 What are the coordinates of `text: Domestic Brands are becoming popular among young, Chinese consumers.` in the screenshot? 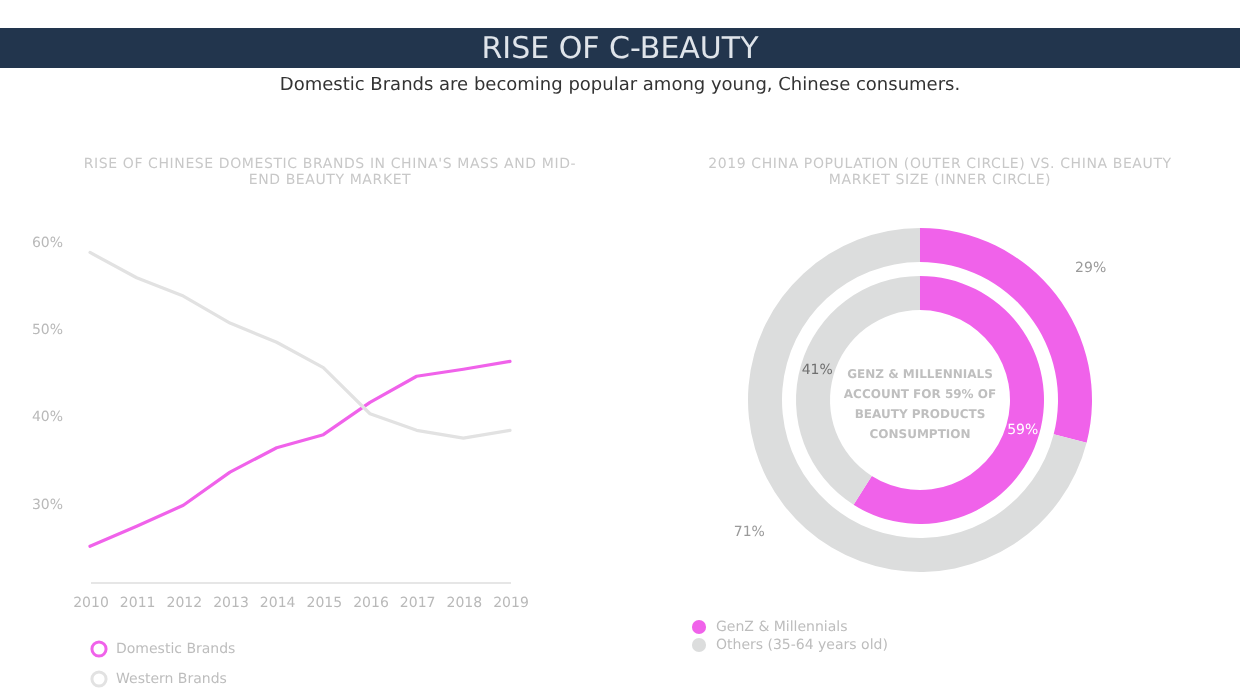 It's located at (620, 86).